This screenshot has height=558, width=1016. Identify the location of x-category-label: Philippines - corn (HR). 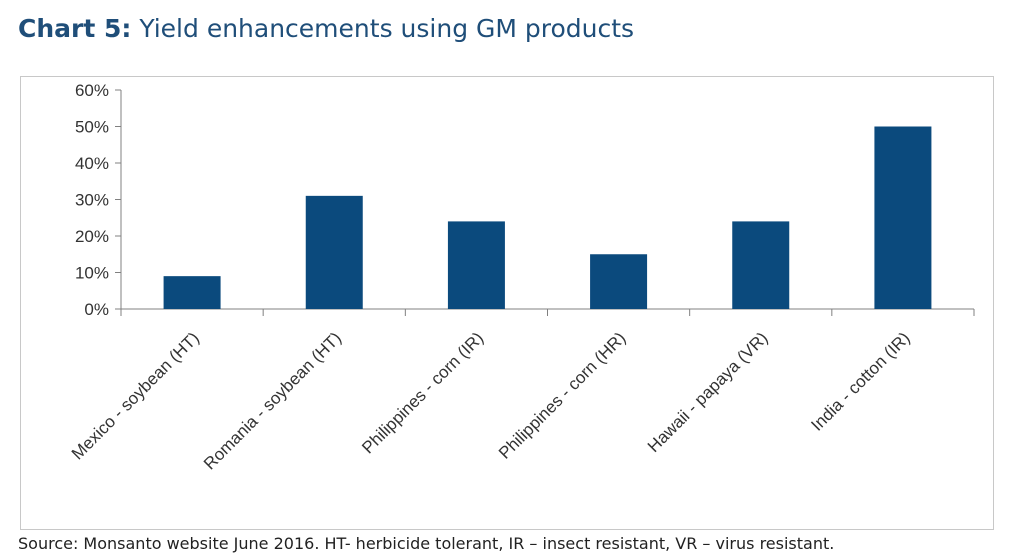
(562, 395).